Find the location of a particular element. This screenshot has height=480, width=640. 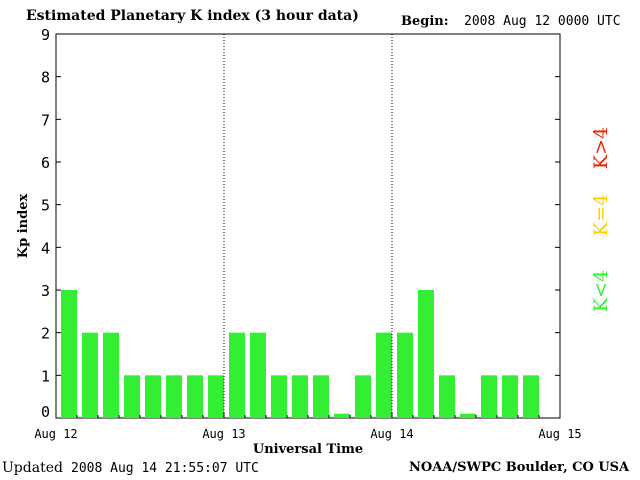

x-tick-label: Aug 15 is located at coordinates (559, 434).